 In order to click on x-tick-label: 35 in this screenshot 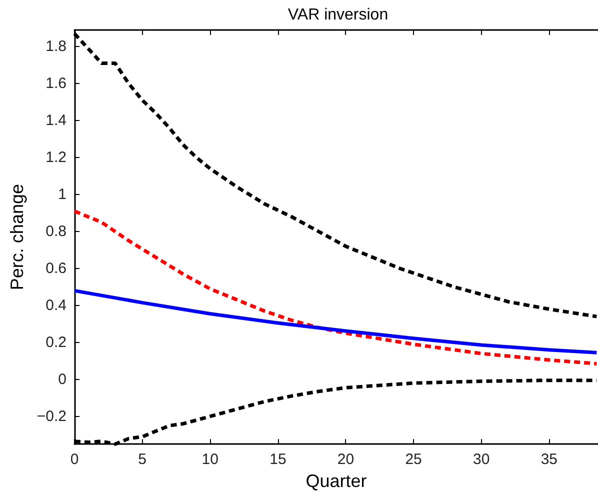, I will do `click(549, 459)`.